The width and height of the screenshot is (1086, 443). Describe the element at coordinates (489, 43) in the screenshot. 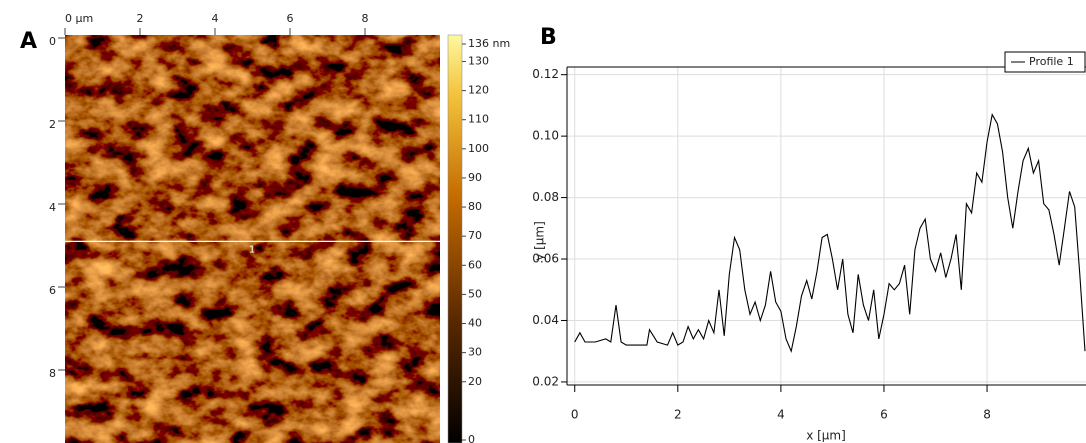

I see `colorbar-tick-label: 136 nm` at that location.